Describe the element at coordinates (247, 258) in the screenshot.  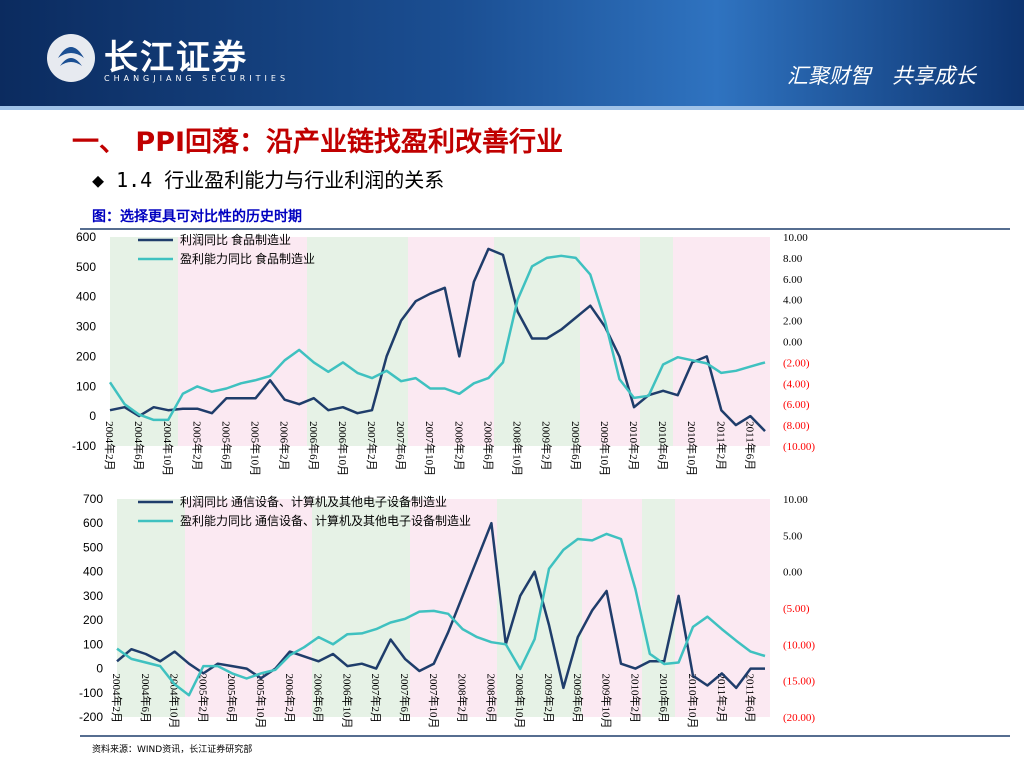
I see `legend-label: 盈利能力同比 食品制造业` at that location.